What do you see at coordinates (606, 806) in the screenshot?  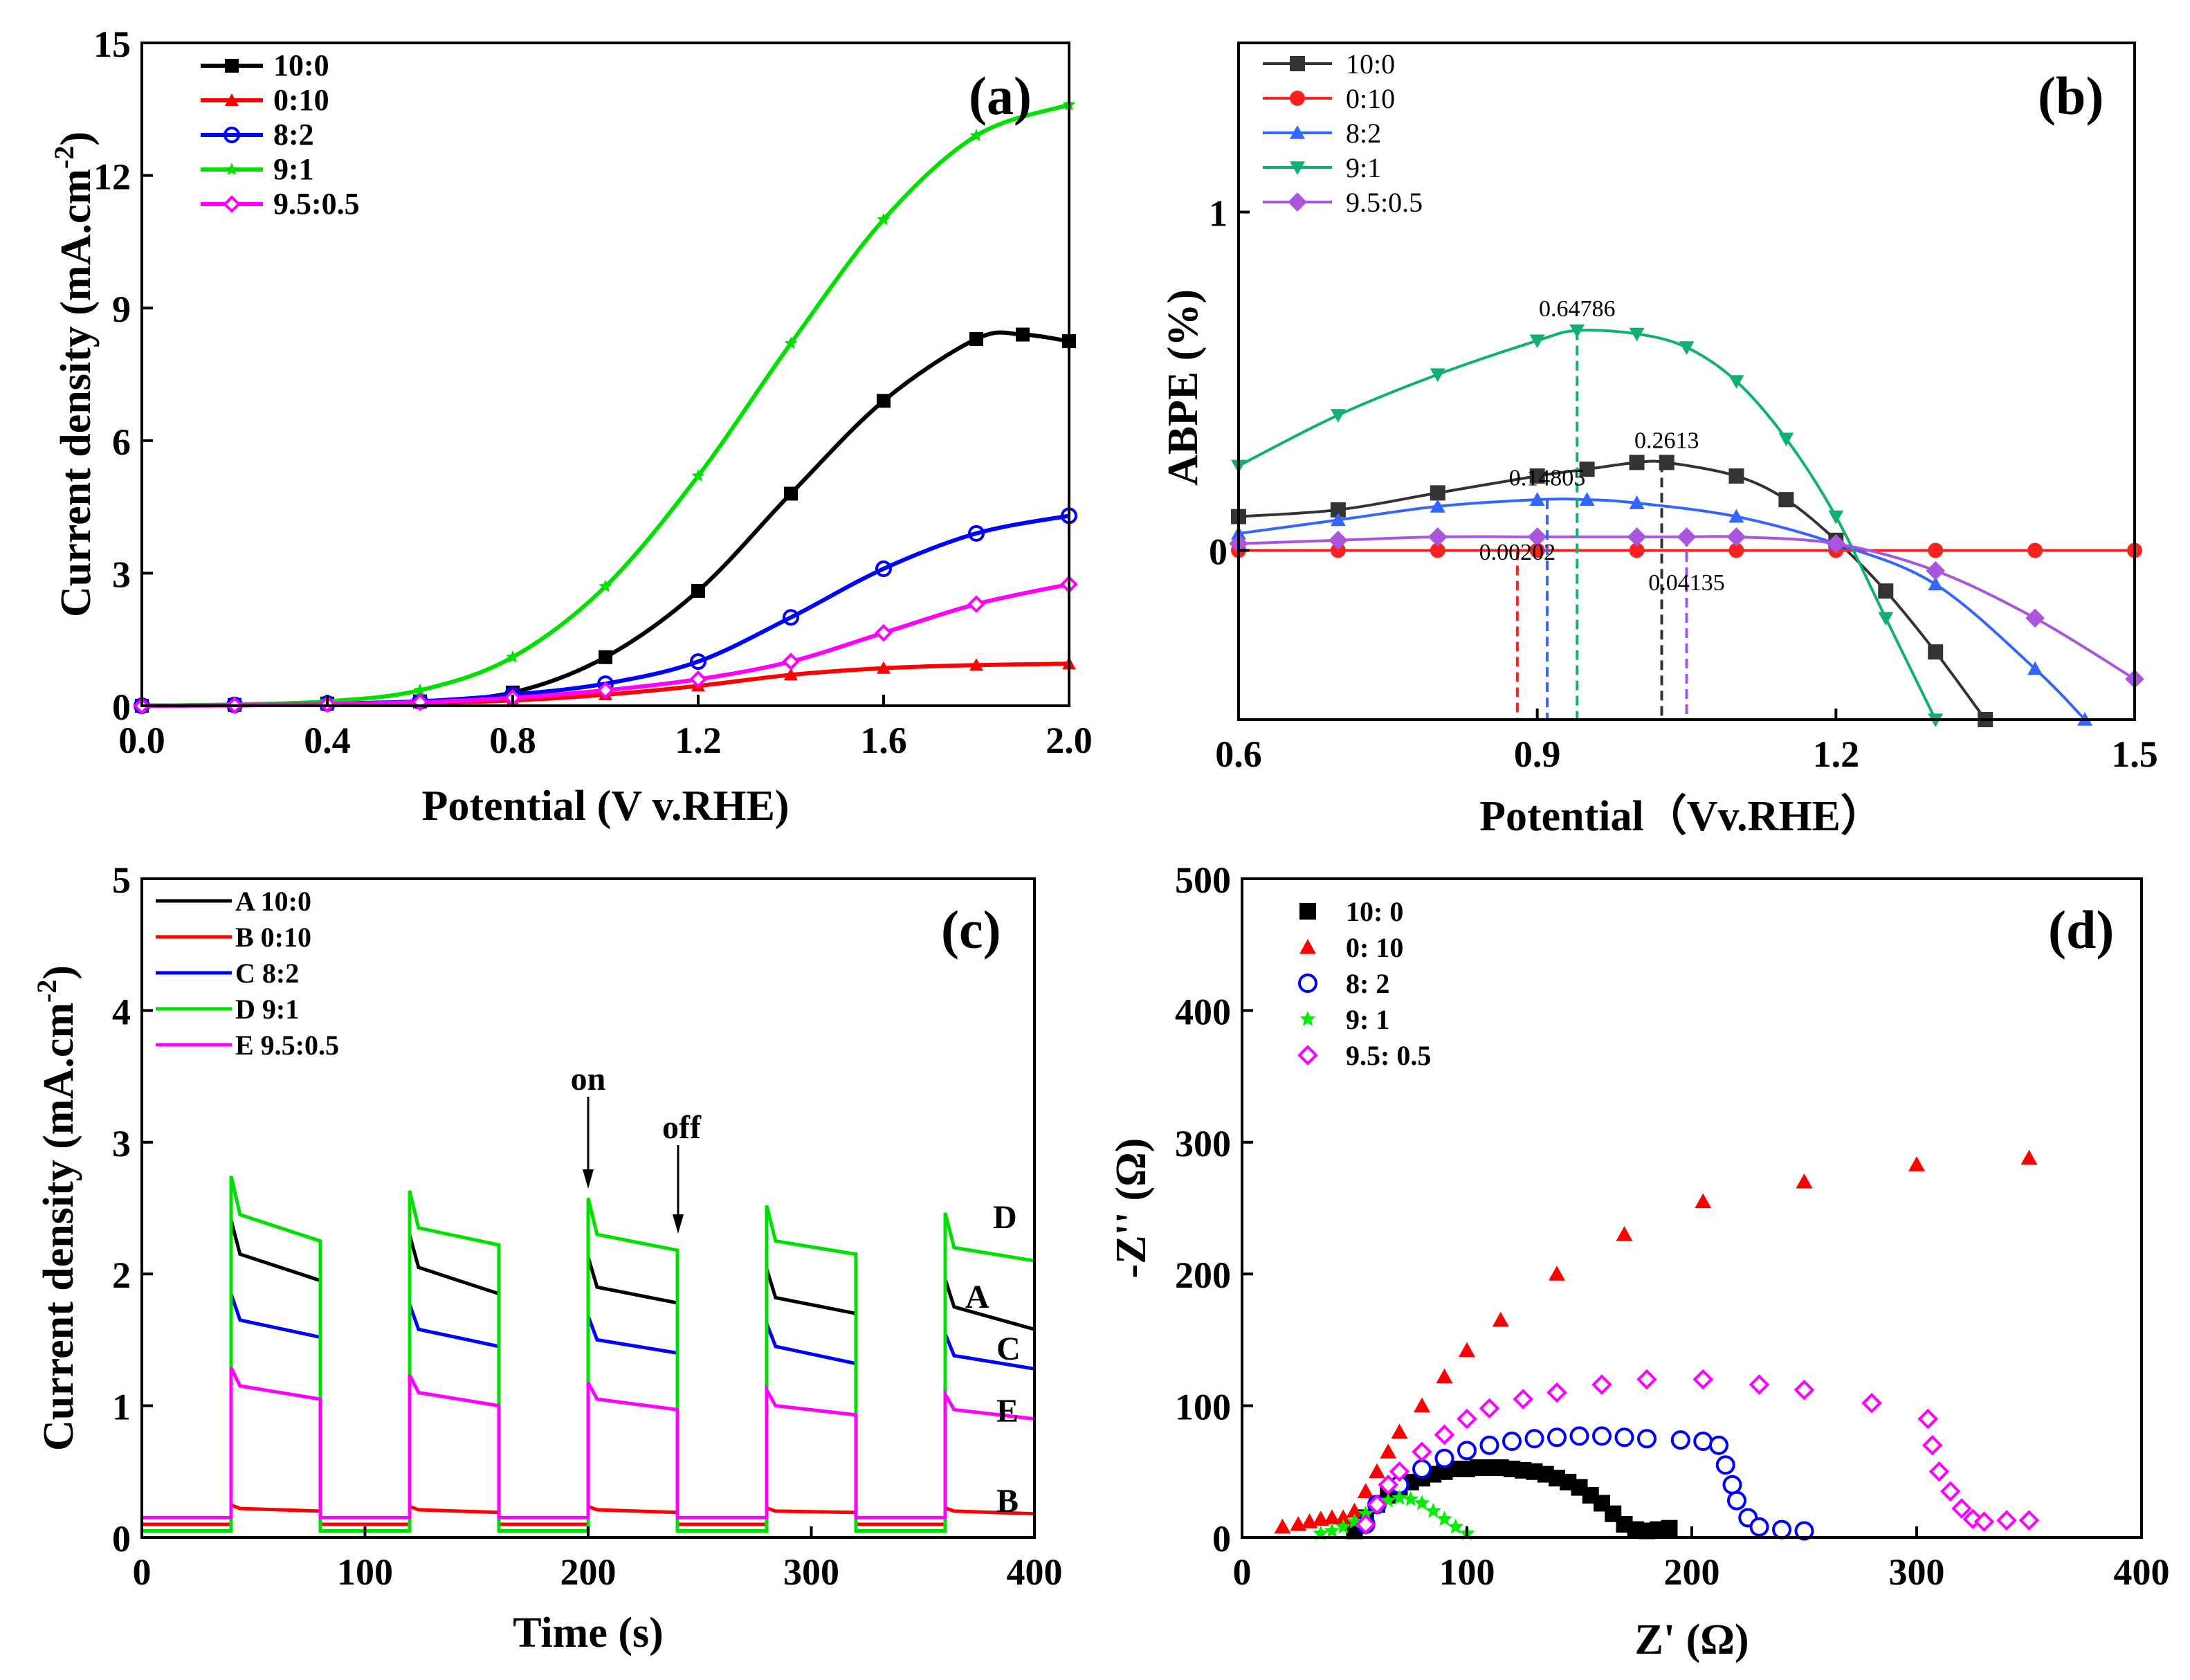 I see `panel-a-x-axis-label: Potential (V v.RHE)` at bounding box center [606, 806].